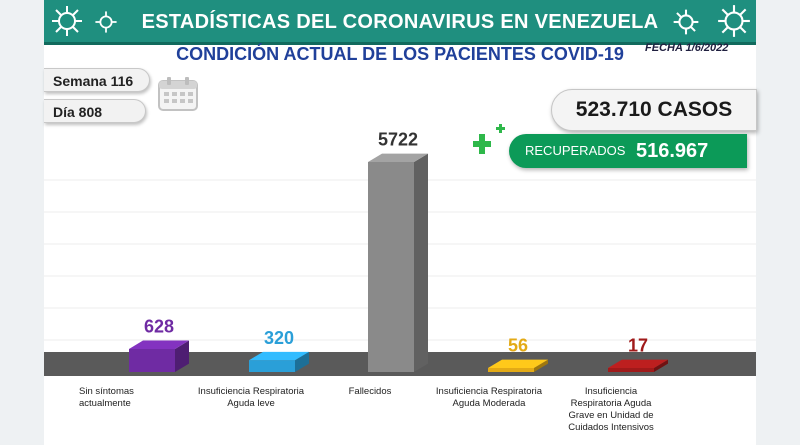  Describe the element at coordinates (106, 397) in the screenshot. I see `category-label: Sin síntomas actualmente` at that location.